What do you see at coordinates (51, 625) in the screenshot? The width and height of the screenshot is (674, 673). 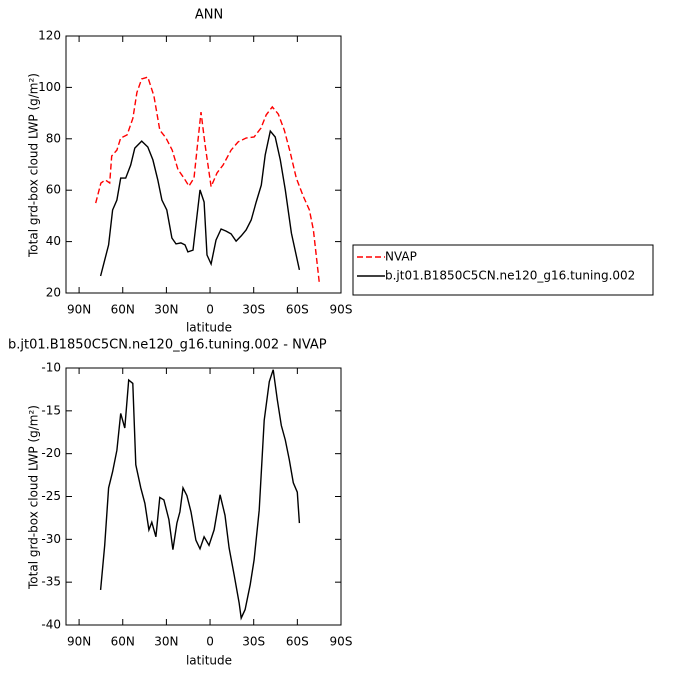 I see `y-tick-label: -40` at bounding box center [51, 625].